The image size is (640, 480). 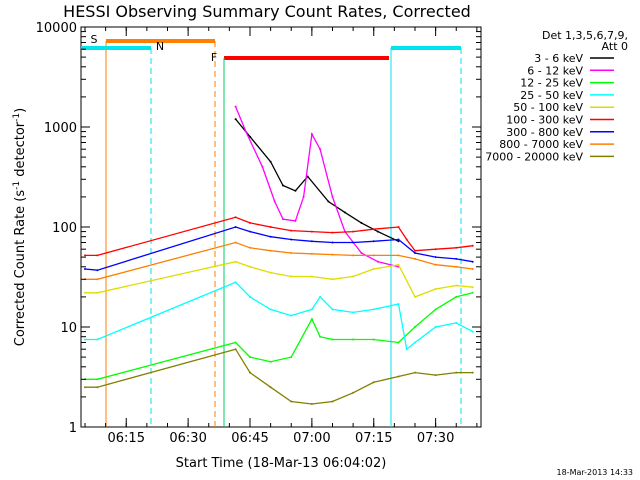 What do you see at coordinates (373, 438) in the screenshot?
I see `x-tick-label: 07:15` at bounding box center [373, 438].